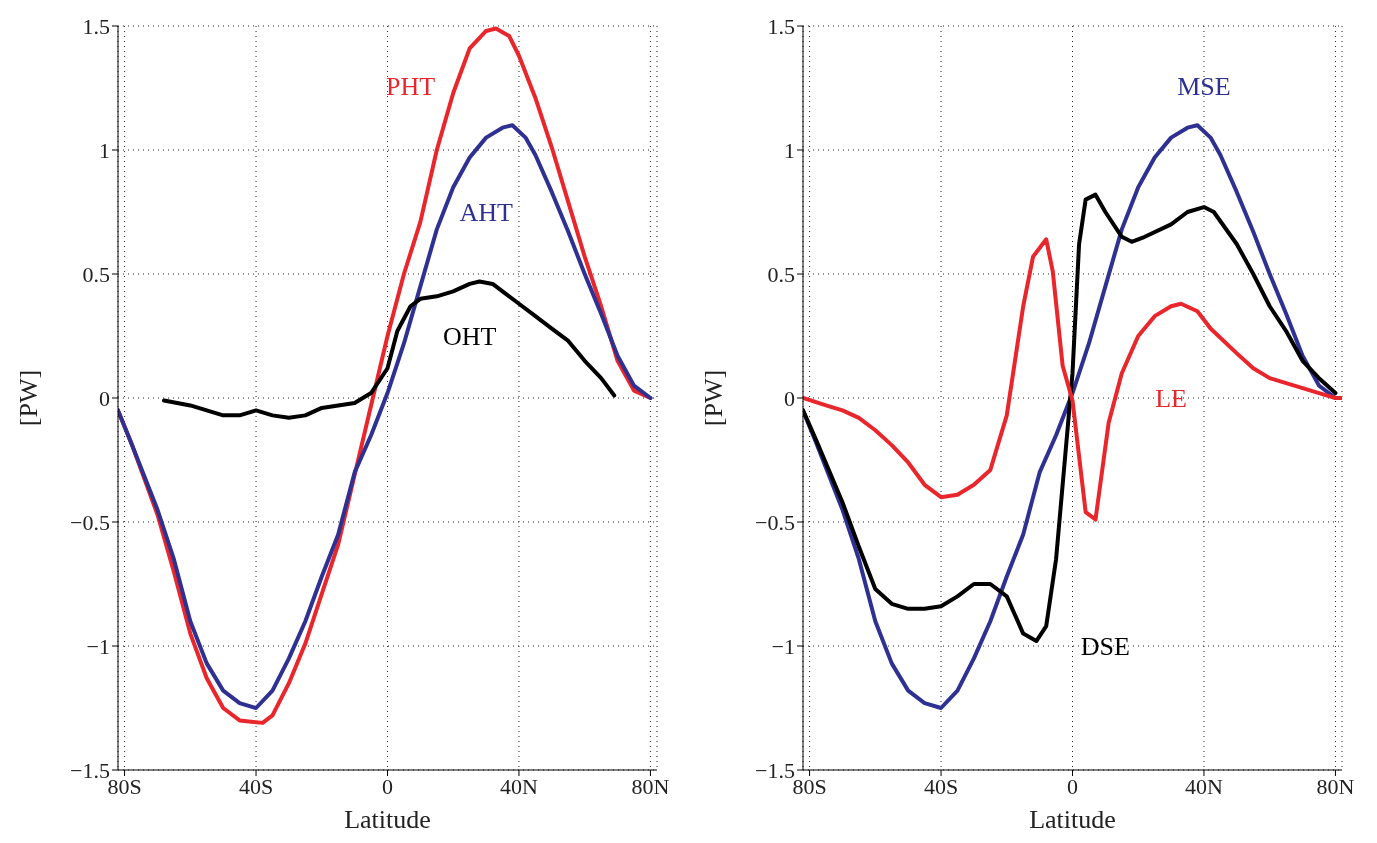 This screenshot has height=843, width=1377. I want to click on annotation: OHT, so click(469, 337).